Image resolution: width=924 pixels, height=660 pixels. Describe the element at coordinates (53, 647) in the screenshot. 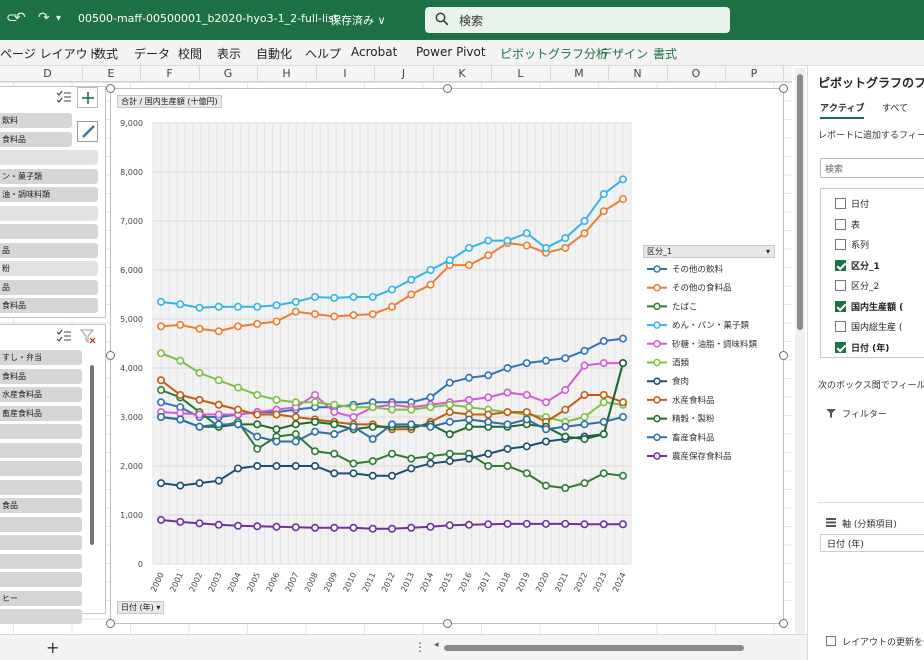

I see `add-sheet-icon: +` at that location.